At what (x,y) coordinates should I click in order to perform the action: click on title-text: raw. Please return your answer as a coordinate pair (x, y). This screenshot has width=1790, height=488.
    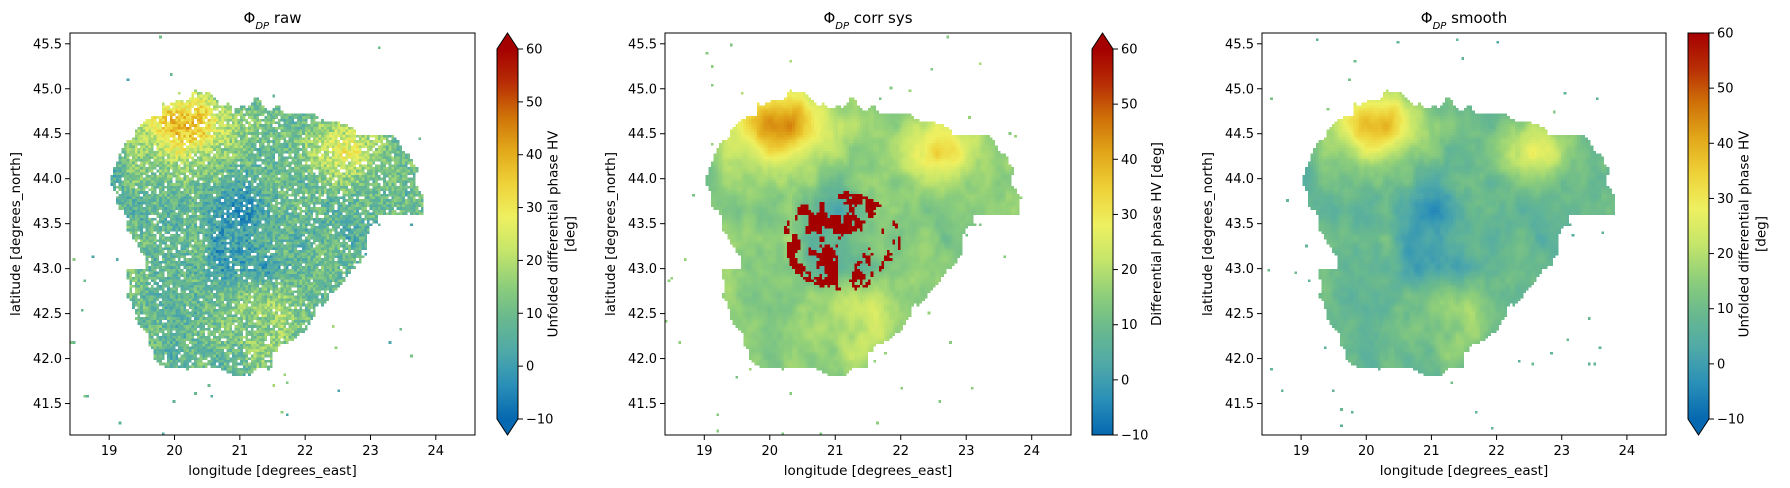
    Looking at the image, I should click on (285, 18).